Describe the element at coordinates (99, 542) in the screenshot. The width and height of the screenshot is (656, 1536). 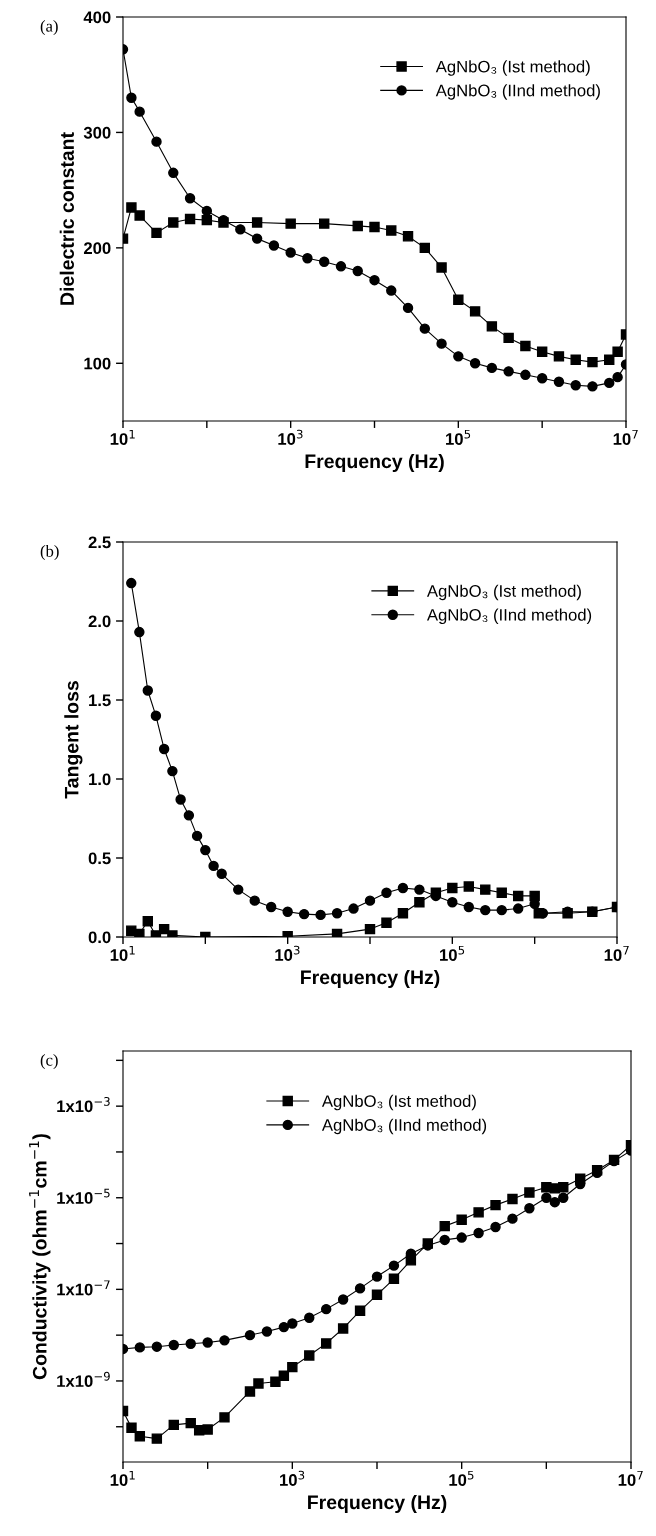
I see `y-tick-label: 2.5` at that location.